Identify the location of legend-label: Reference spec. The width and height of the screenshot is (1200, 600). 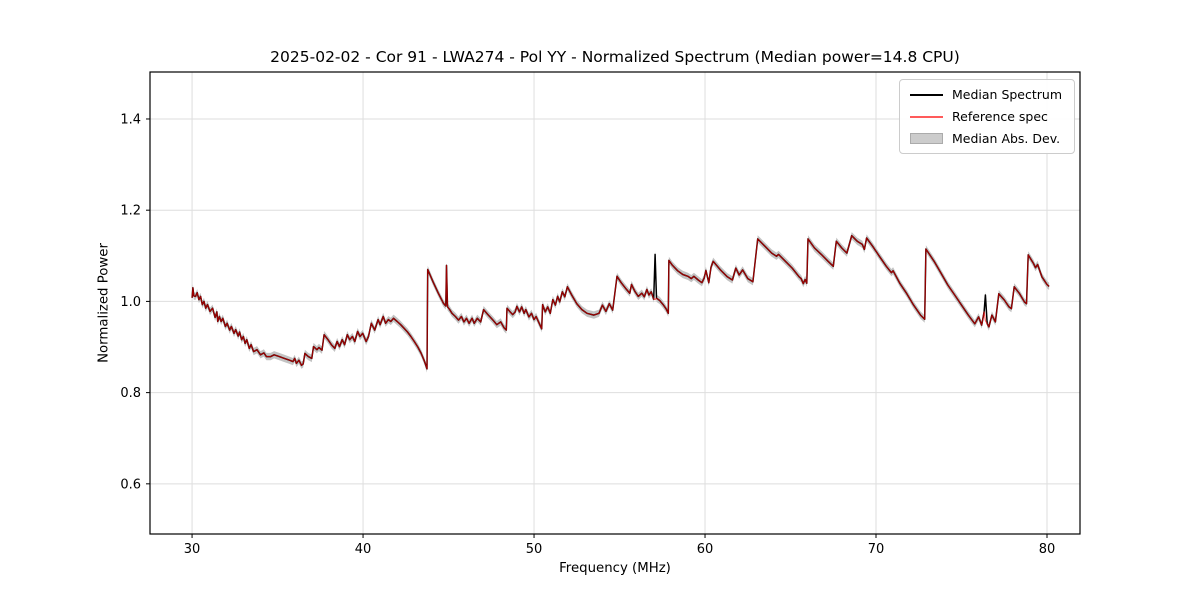
(1000, 116).